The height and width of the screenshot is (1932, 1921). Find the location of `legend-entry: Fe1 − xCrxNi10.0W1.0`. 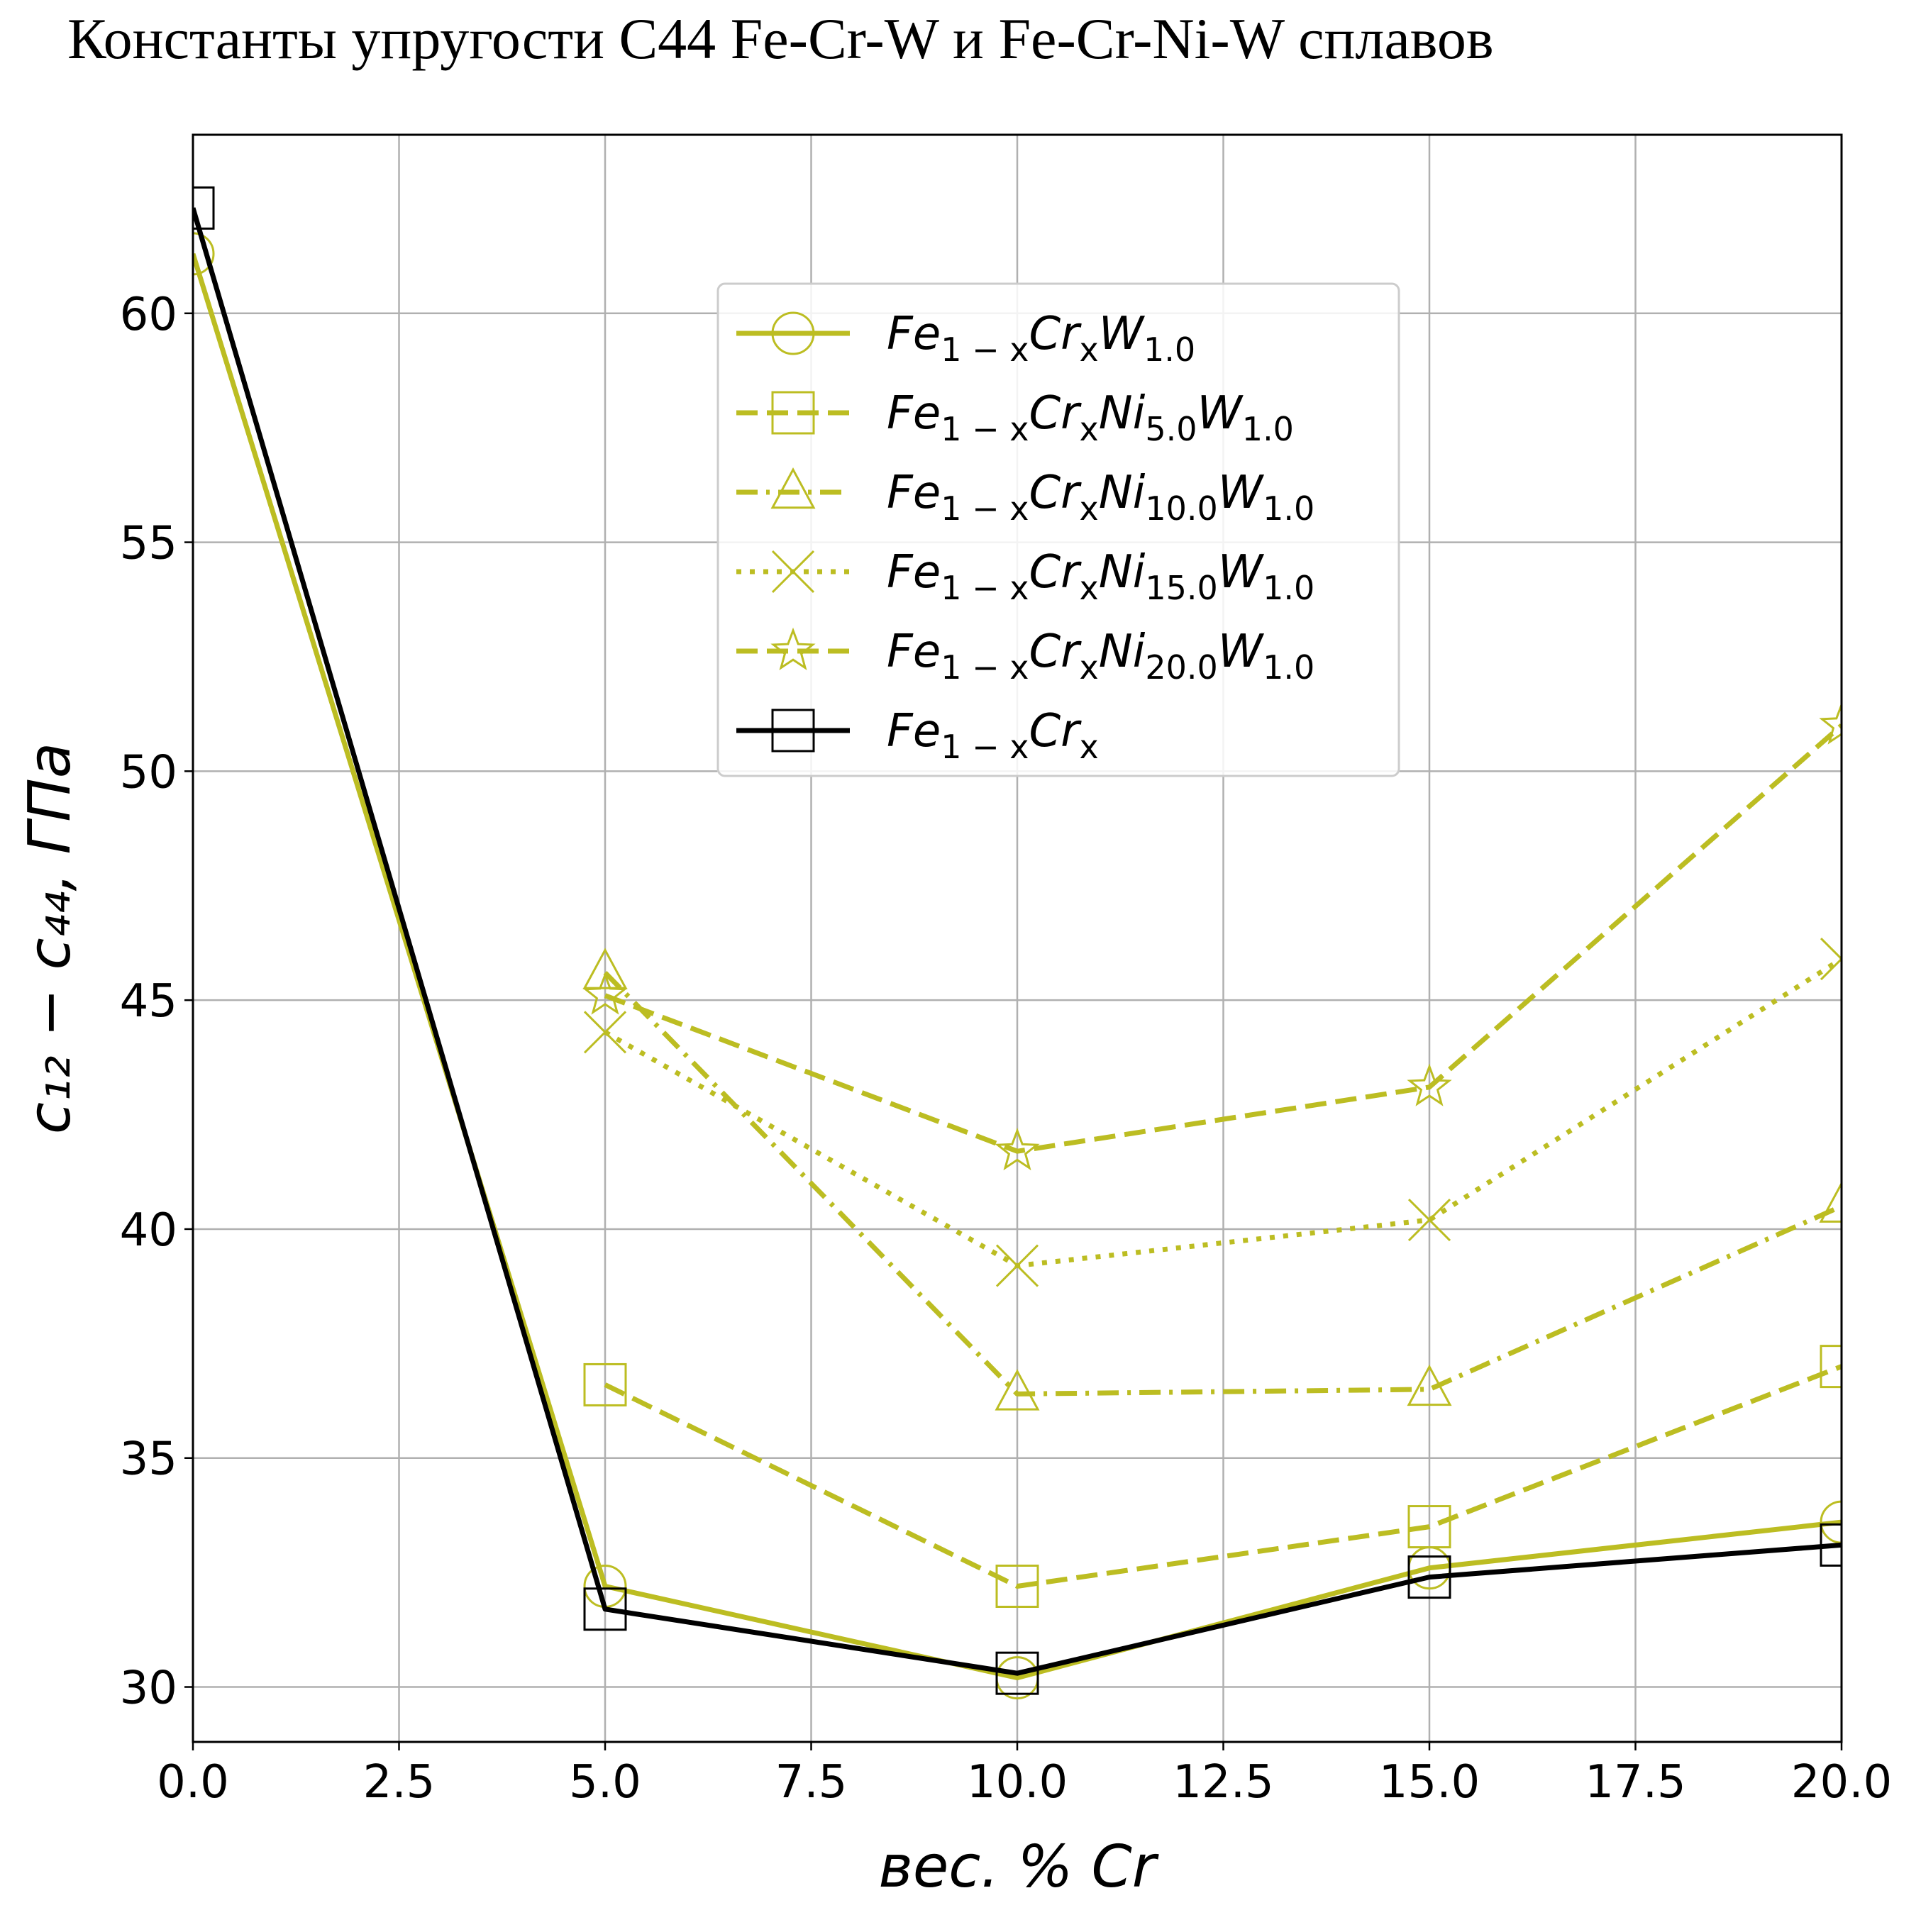

legend-entry: Fe1 − xCrxNi10.0W1.0 is located at coordinates (1025, 497).